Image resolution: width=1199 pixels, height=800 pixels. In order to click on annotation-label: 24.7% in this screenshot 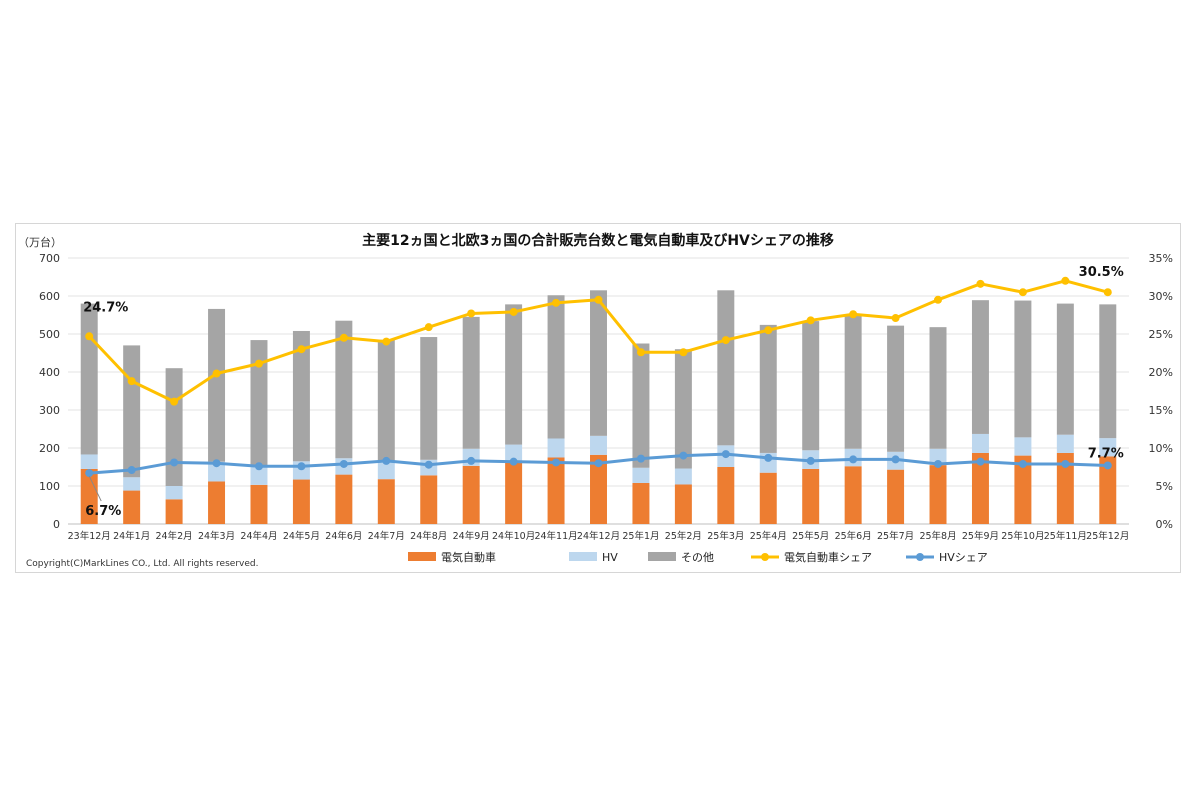, I will do `click(105, 307)`.